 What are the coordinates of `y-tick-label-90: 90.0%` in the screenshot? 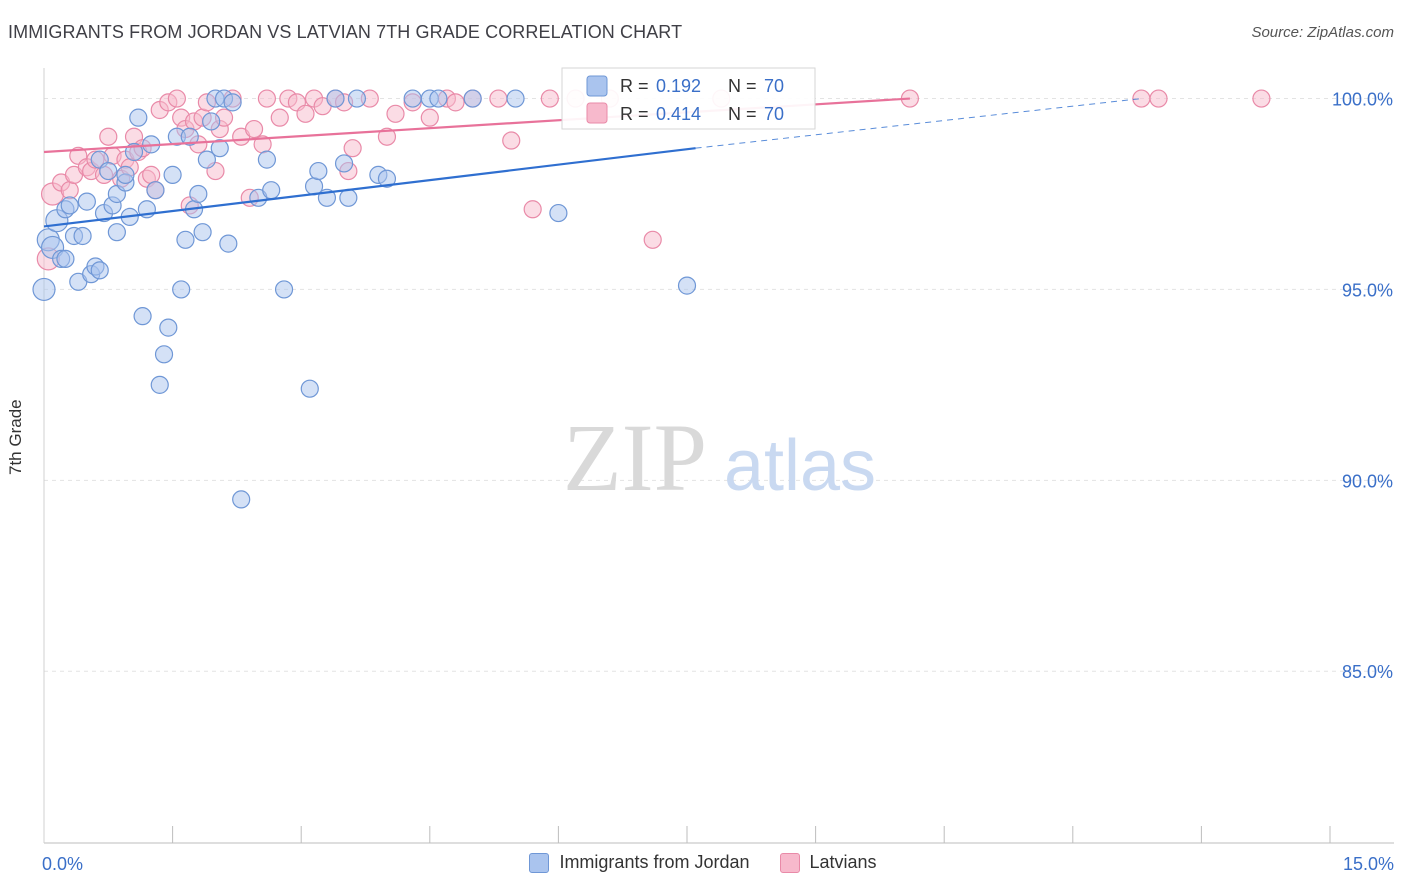 It's located at (1367, 481).